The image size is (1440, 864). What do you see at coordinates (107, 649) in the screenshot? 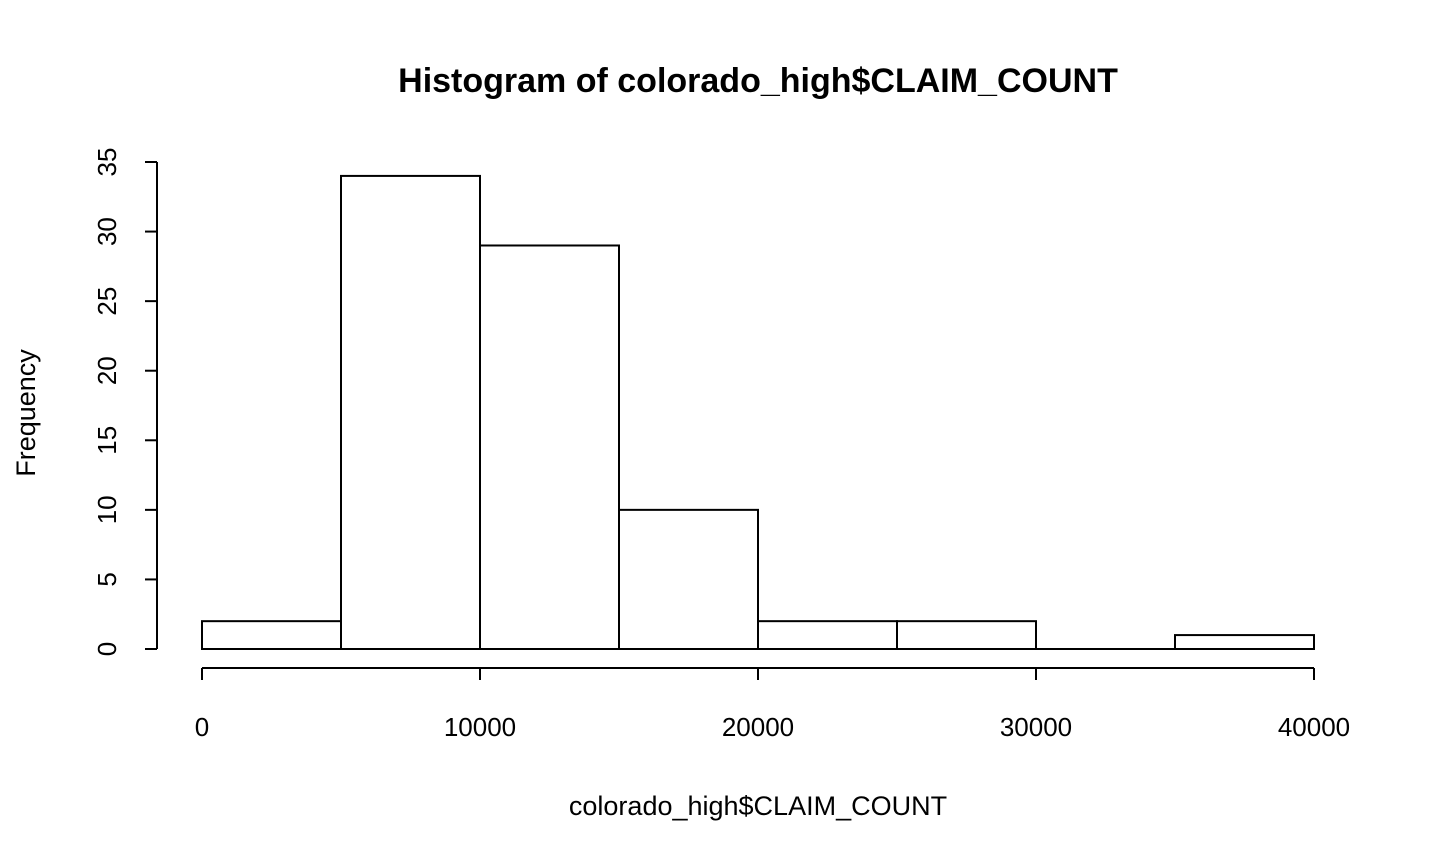
I see `y-tick-label: 0` at bounding box center [107, 649].